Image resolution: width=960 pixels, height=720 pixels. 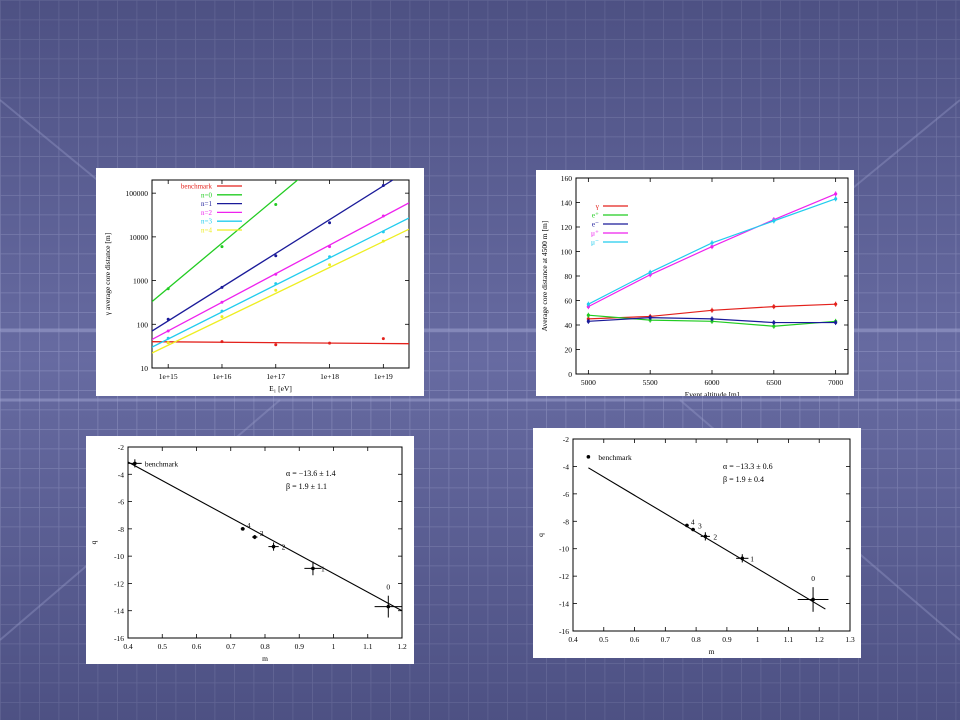 What do you see at coordinates (569, 301) in the screenshot?
I see `y-tick-label: 60` at bounding box center [569, 301].